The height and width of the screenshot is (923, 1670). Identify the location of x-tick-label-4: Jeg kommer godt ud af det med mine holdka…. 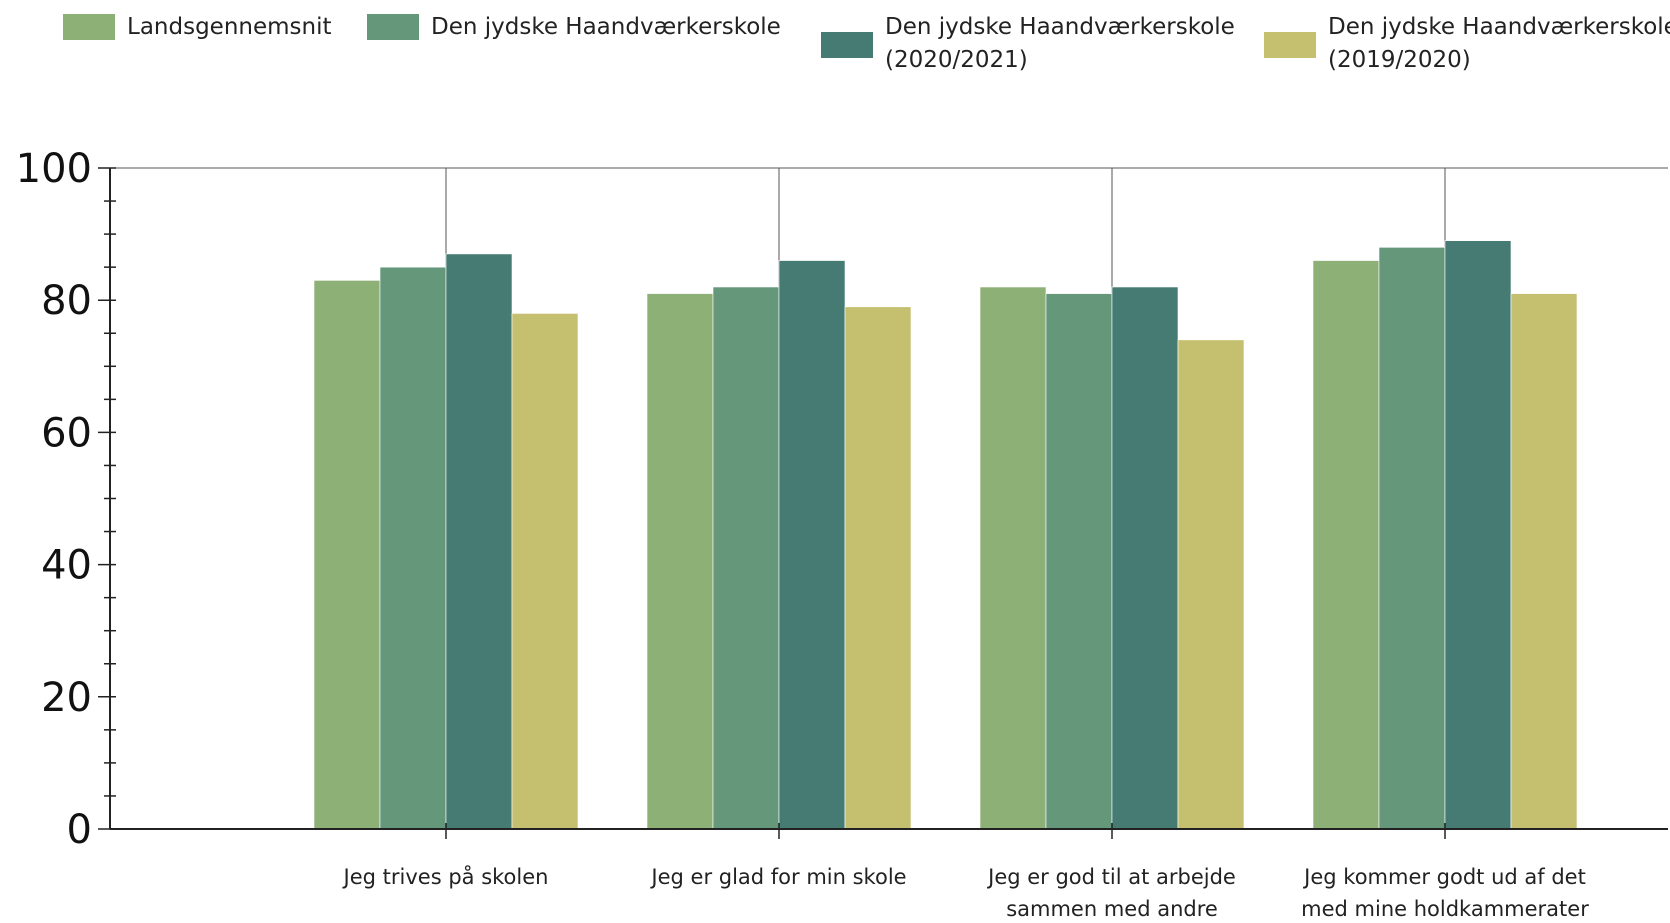
(1445, 893).